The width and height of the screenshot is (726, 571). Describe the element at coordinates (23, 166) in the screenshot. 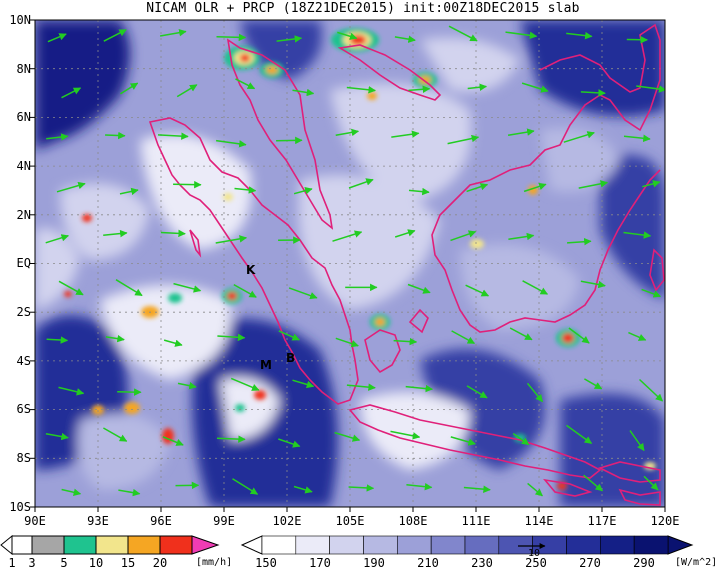

I see `lat-label-4n: 4N` at that location.